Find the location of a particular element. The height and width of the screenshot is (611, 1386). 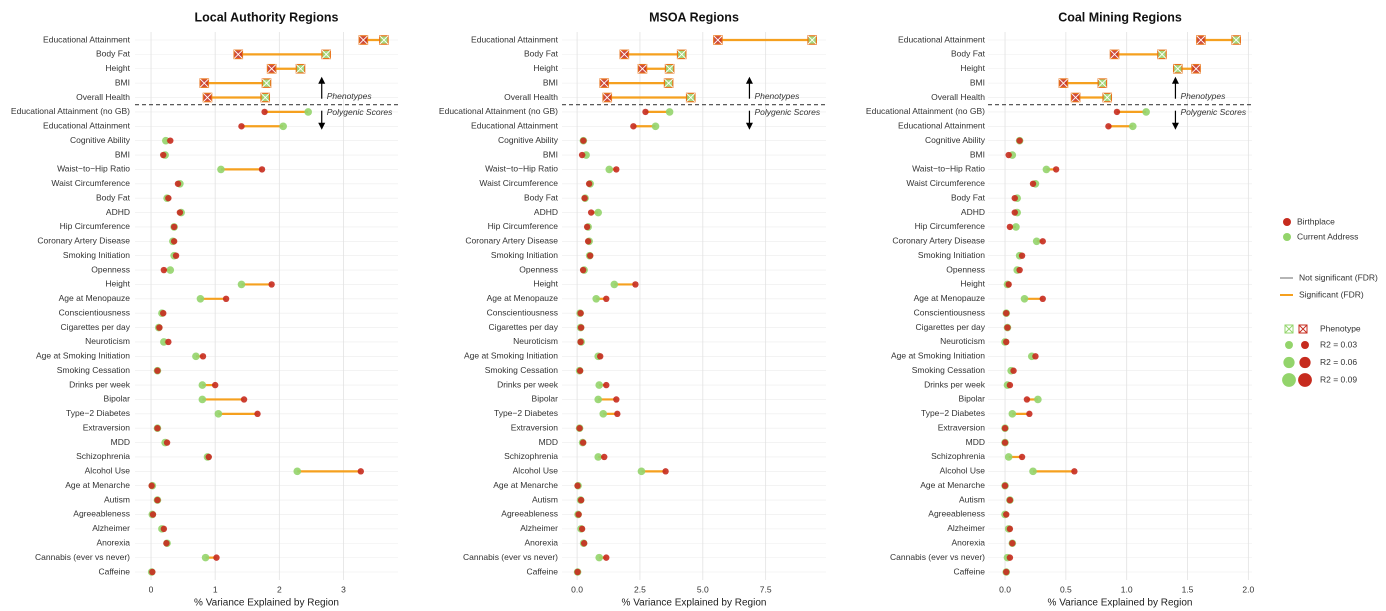

x-tick-label: 1.0 is located at coordinates (1127, 589).